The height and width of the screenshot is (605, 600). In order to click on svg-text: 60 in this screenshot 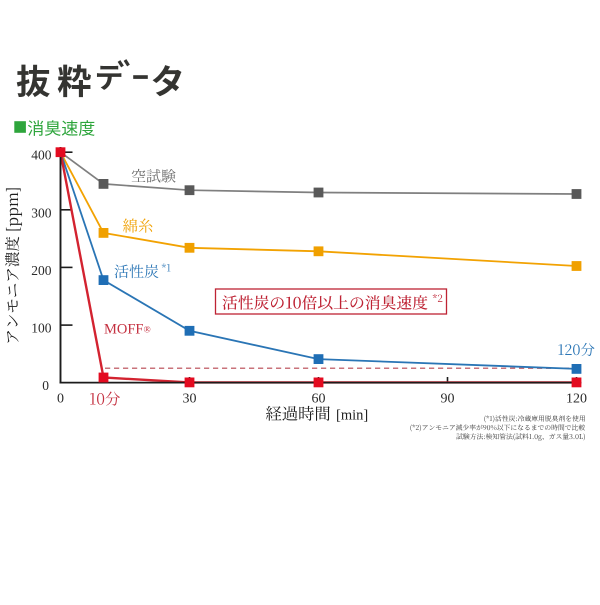, I will do `click(319, 398)`.